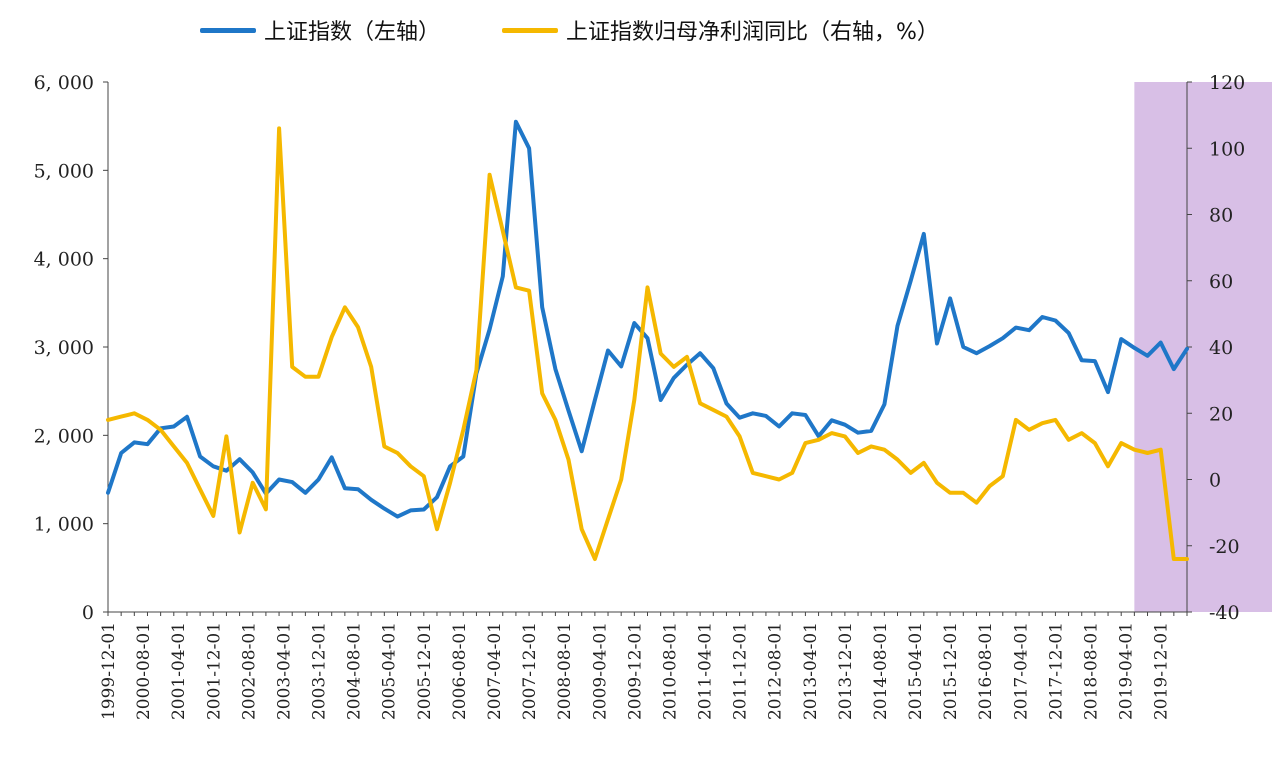 The image size is (1272, 780). Describe the element at coordinates (1221, 348) in the screenshot. I see `right-tick-label: 40` at that location.